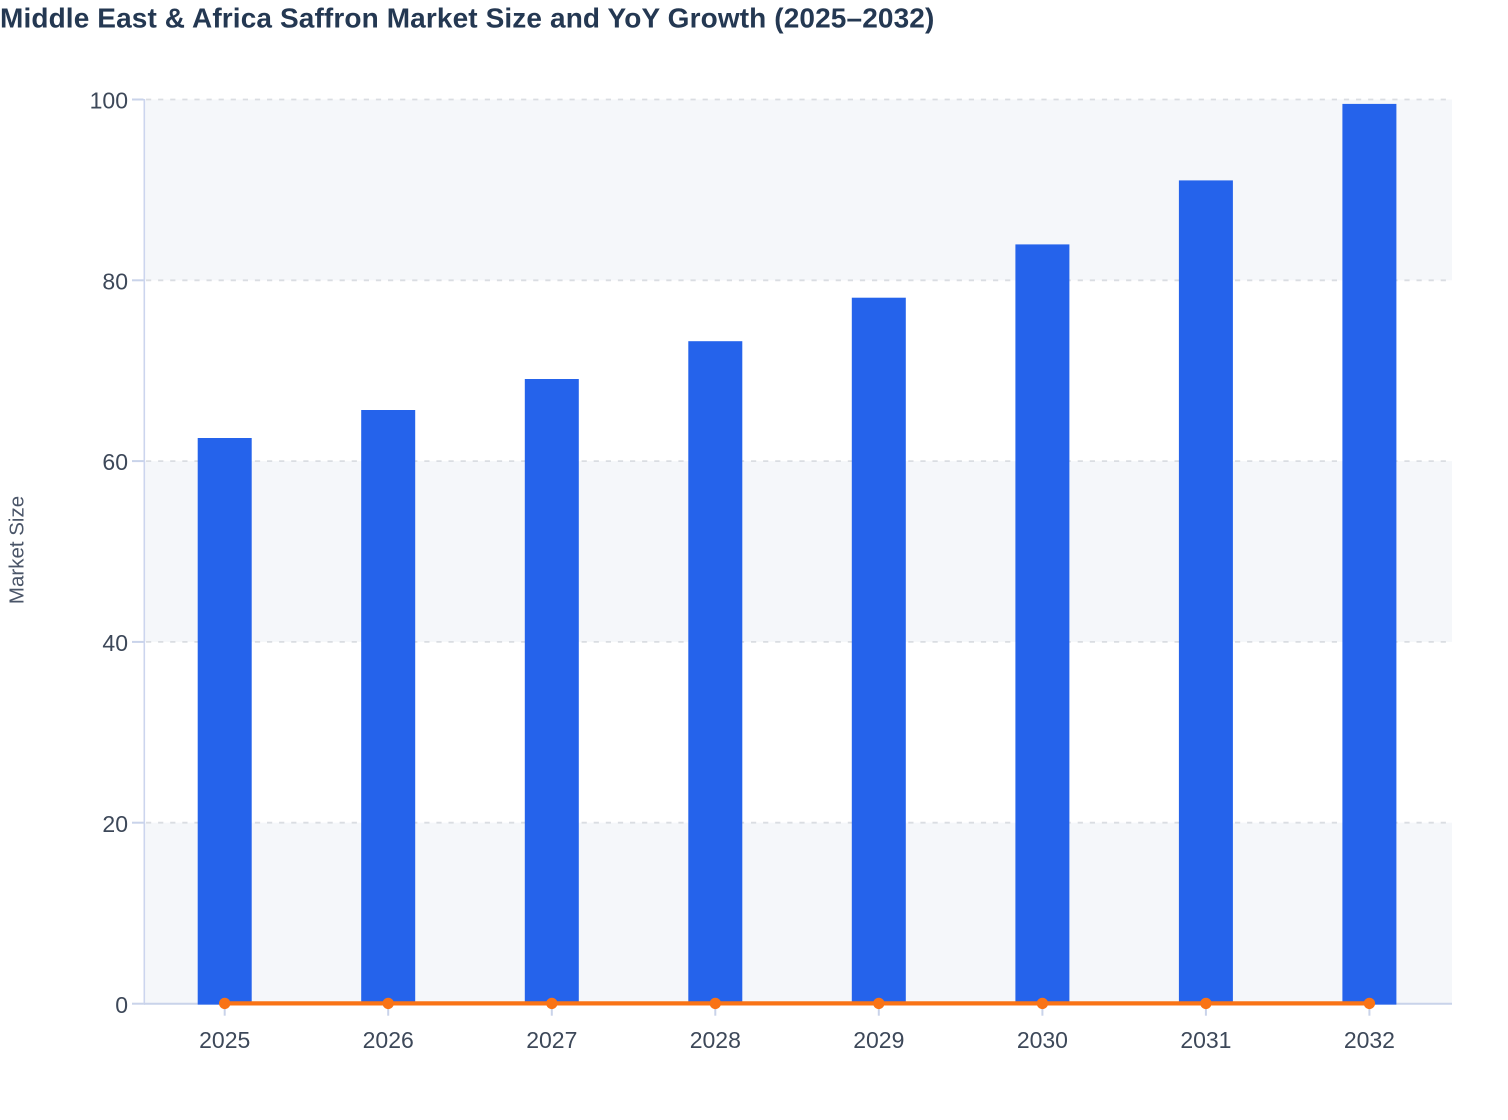 The height and width of the screenshot is (1120, 1508). Describe the element at coordinates (115, 824) in the screenshot. I see `svg-text: 20` at that location.